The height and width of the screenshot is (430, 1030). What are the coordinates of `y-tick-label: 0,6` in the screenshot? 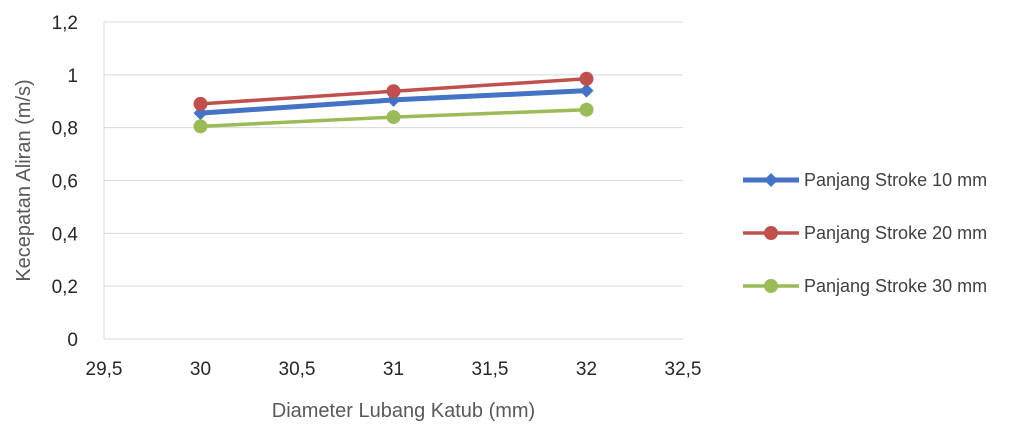 It's located at (65, 182).